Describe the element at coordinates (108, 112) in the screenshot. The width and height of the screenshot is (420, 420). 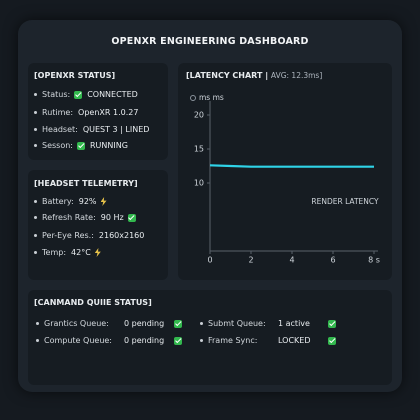
I see `row-value: OpenXR 1.0.27` at that location.